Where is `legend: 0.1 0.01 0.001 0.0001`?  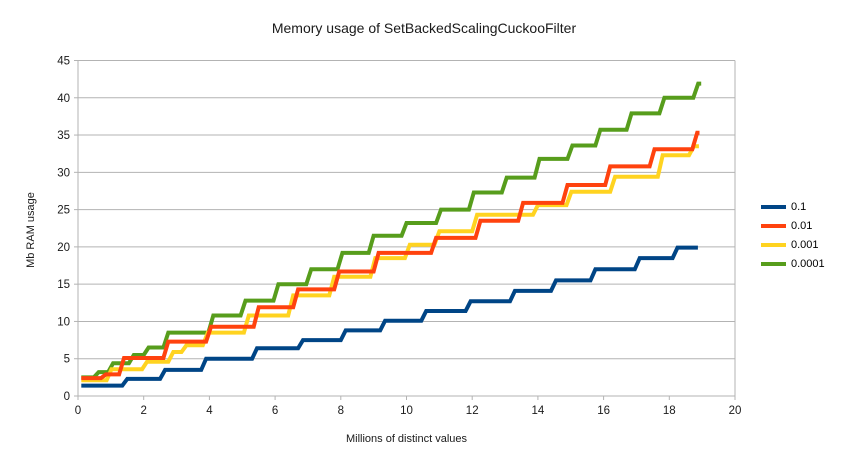
legend: 0.1 0.01 0.001 0.0001 is located at coordinates (793, 235).